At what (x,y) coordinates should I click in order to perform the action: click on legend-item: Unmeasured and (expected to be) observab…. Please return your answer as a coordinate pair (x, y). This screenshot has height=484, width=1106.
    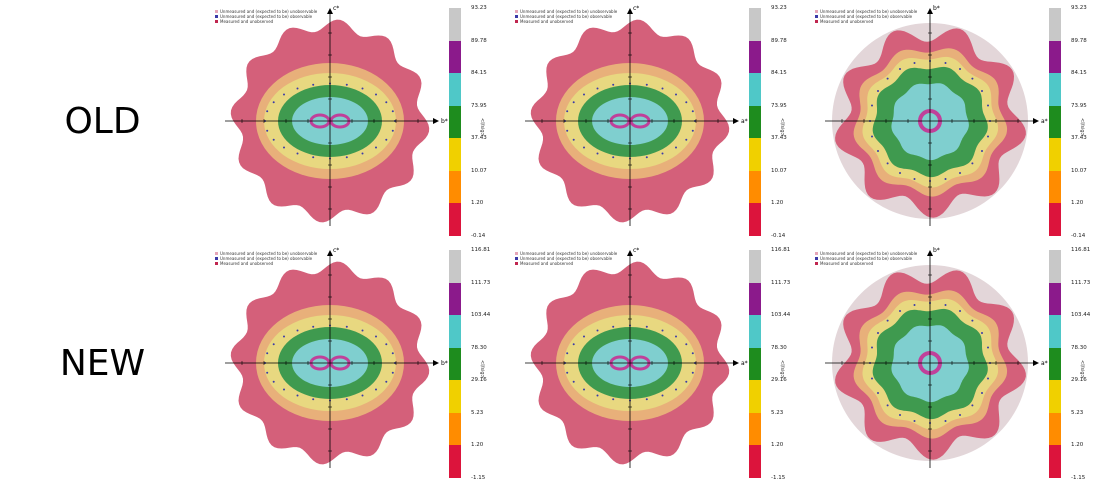
    Looking at the image, I should click on (866, 258).